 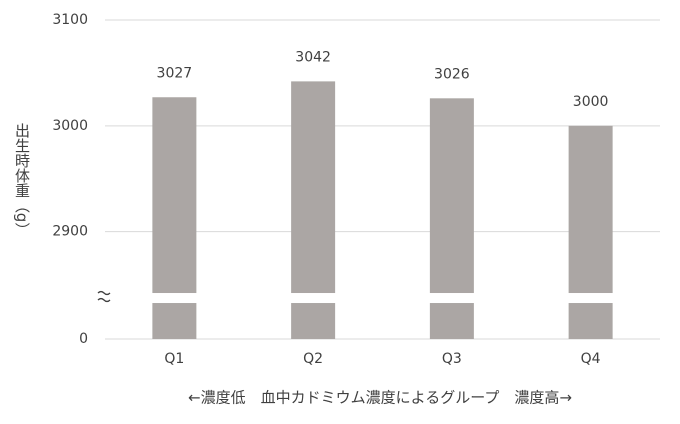 What do you see at coordinates (380, 398) in the screenshot?
I see `x-axis-label: ←濃度低 血中カドミウム濃度によるグループ 濃度高→` at bounding box center [380, 398].